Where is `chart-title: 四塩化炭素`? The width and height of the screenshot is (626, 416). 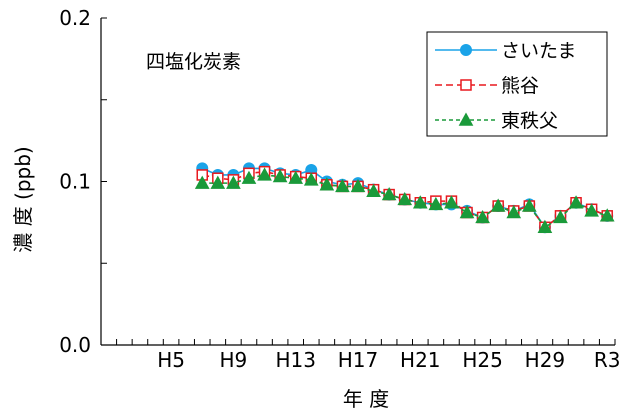 chart-title: 四塩化炭素 is located at coordinates (193, 62).